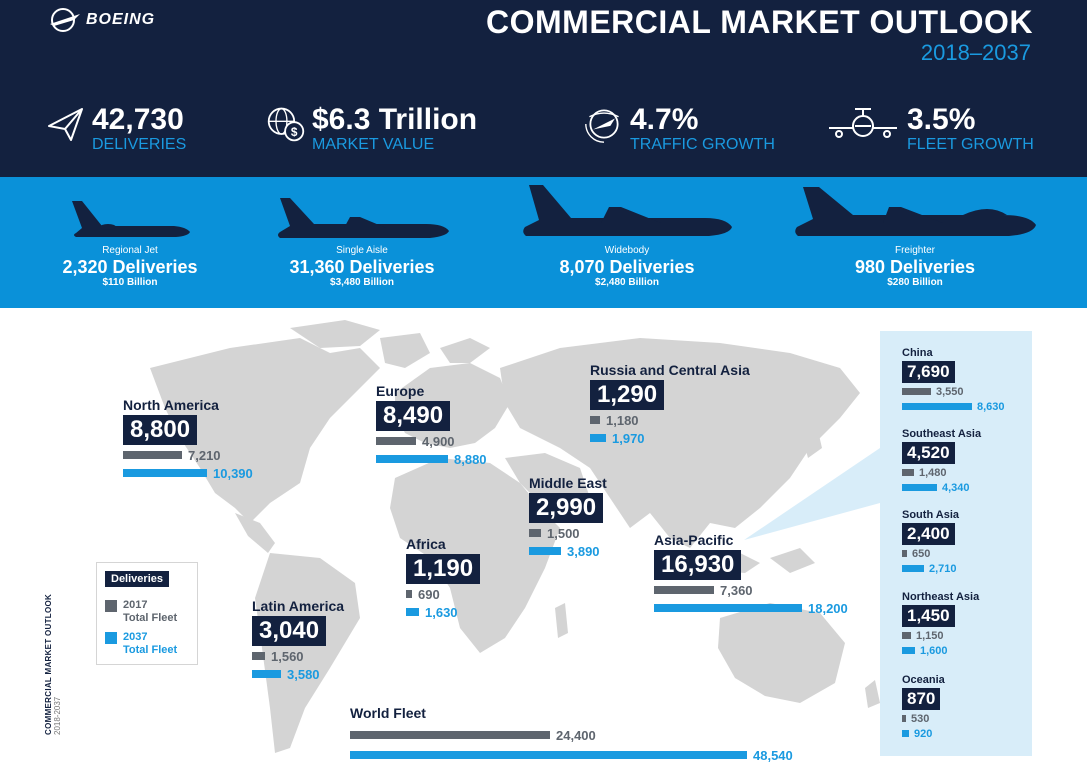  What do you see at coordinates (171, 405) in the screenshot?
I see `region-name: North America` at bounding box center [171, 405].